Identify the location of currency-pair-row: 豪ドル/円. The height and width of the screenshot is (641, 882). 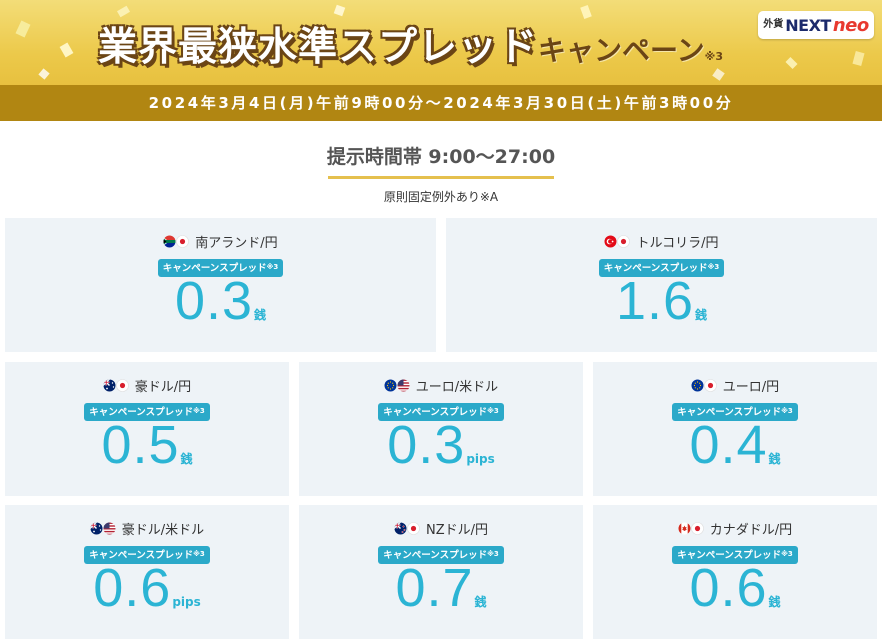
(147, 385).